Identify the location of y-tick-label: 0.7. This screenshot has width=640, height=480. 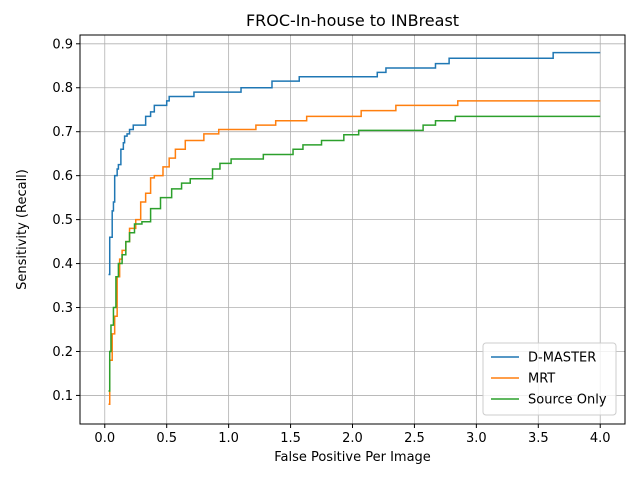
(62, 132).